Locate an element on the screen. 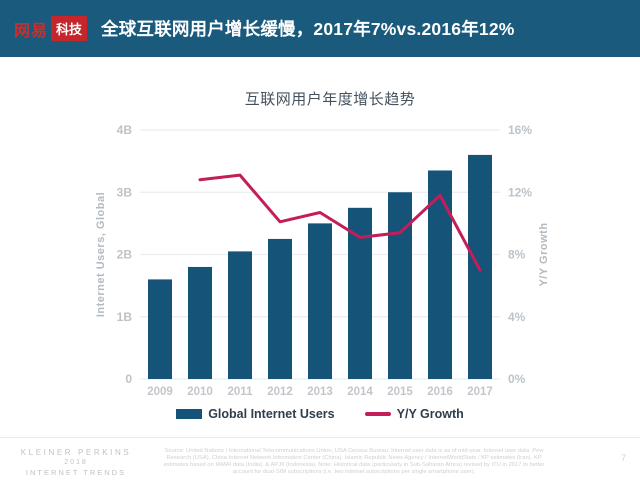 The width and height of the screenshot is (640, 480). right-axis-tick: 8% is located at coordinates (517, 255).